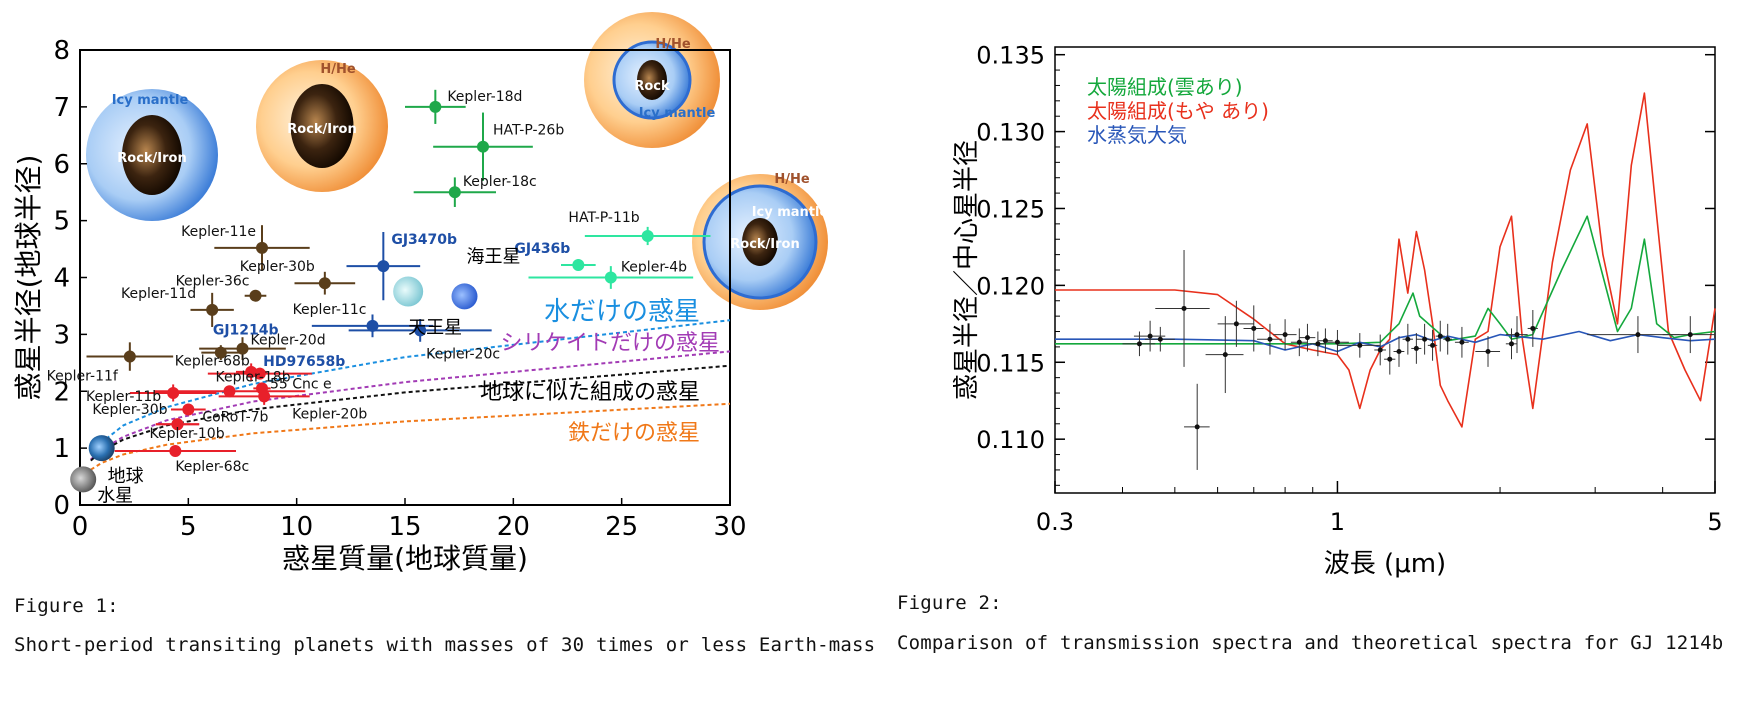 The width and height of the screenshot is (1740, 709). I want to click on planet-gj3470b: GJ3470b, so click(401, 266).